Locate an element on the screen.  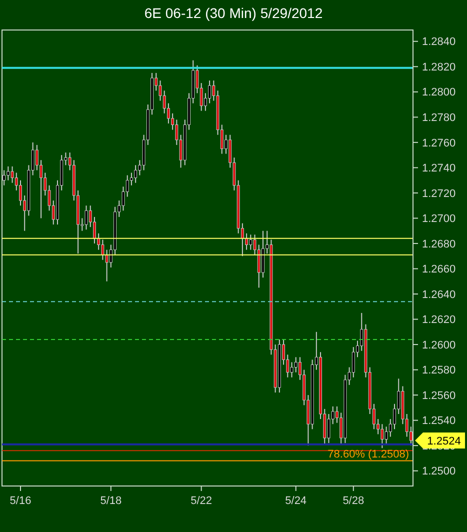
y-tick-label: 1.2580 is located at coordinates (439, 370).